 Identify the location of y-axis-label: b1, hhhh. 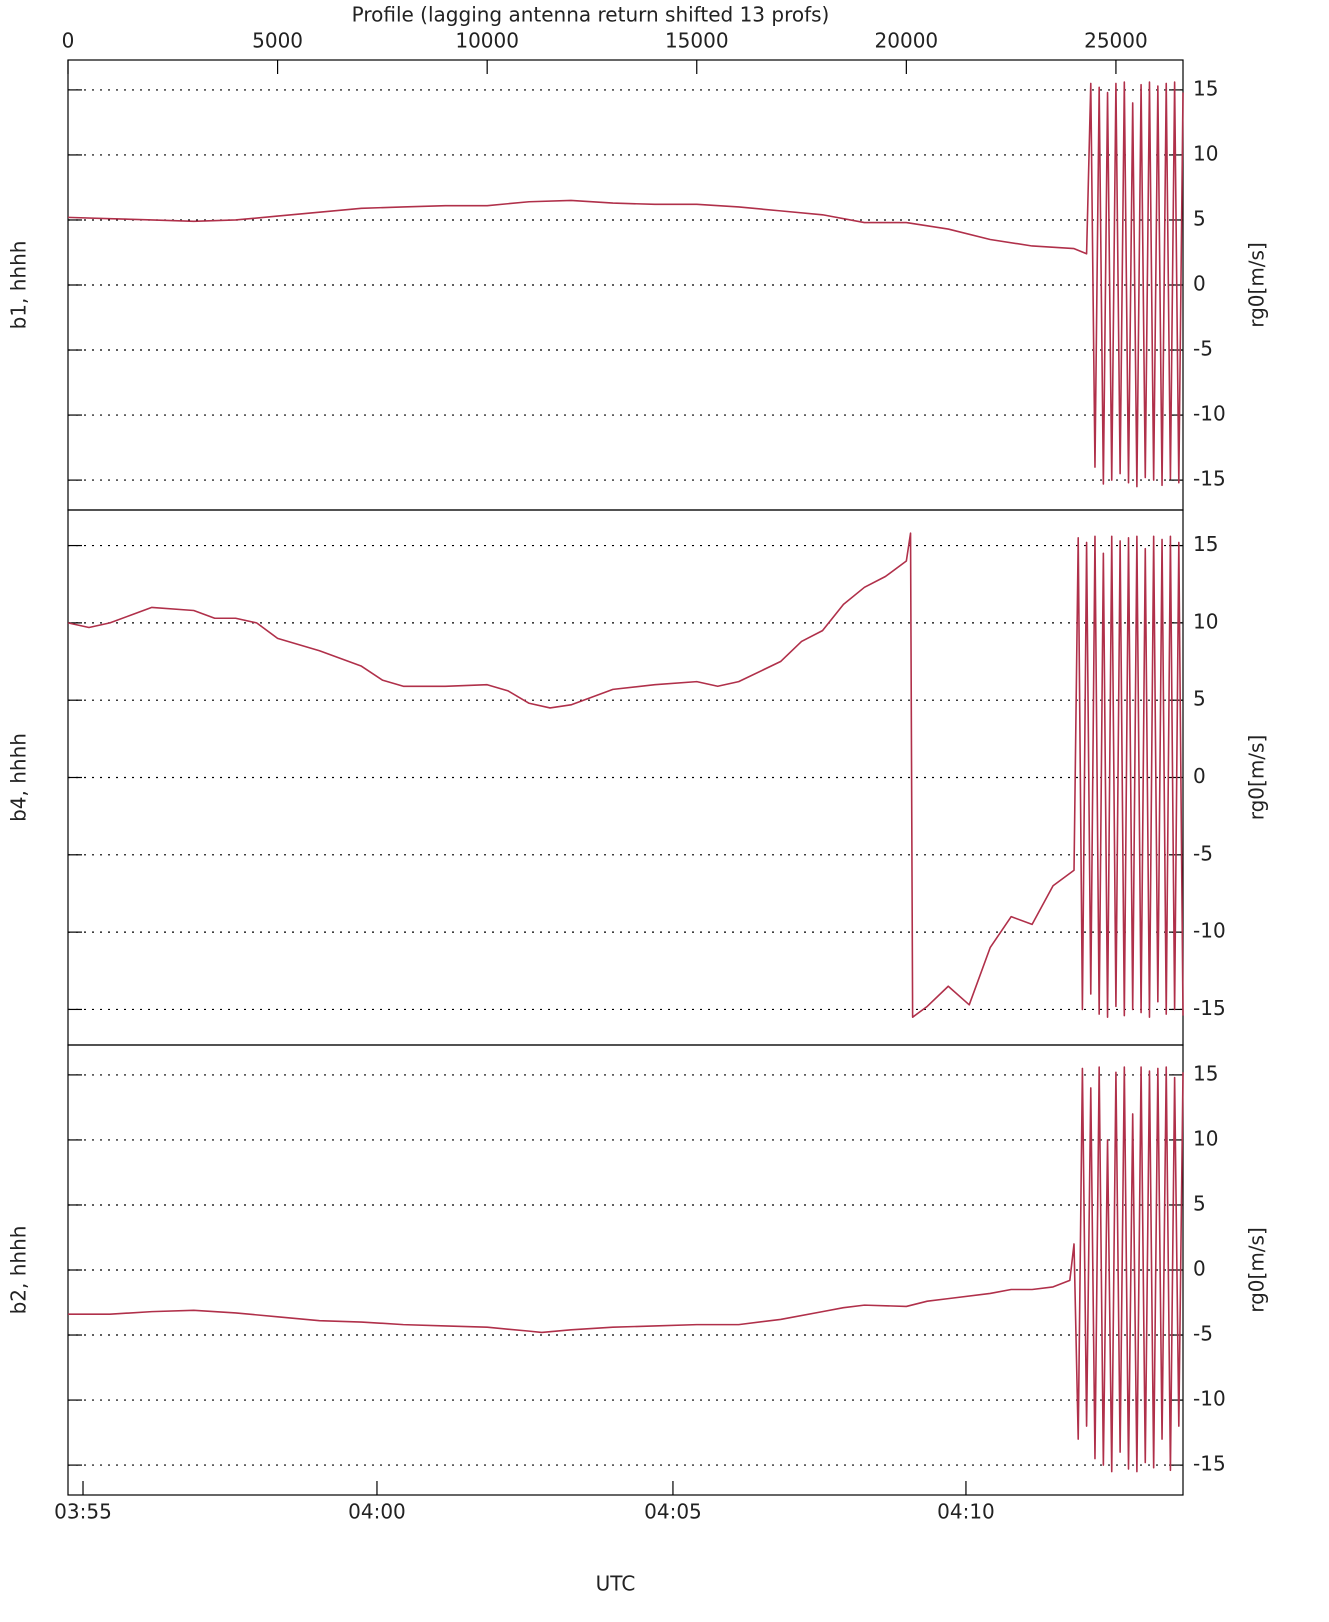
(19, 285).